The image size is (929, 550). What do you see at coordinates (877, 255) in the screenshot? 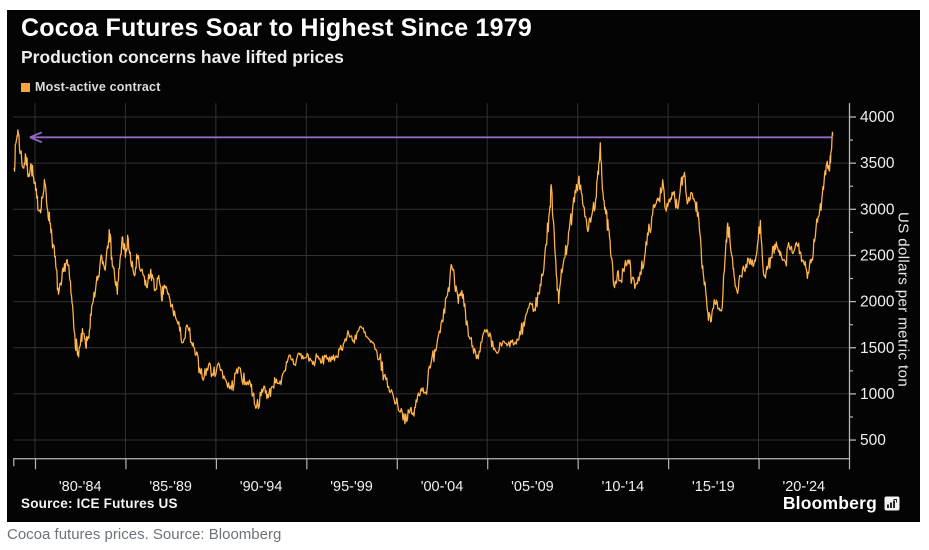
I see `svg-text: 2500` at bounding box center [877, 255].